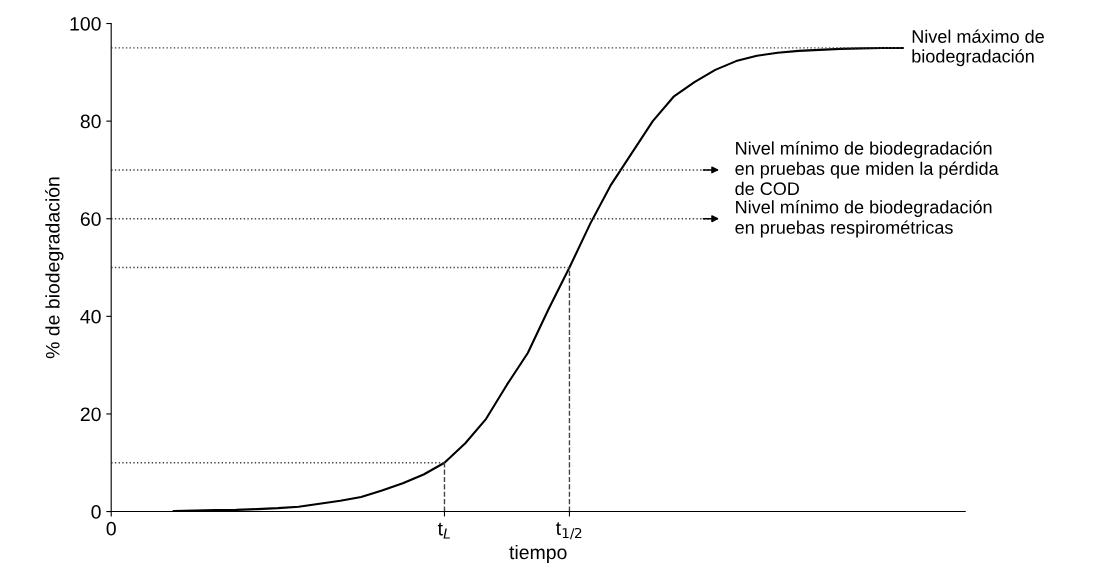 Image resolution: width=1112 pixels, height=588 pixels. I want to click on y-tick-label: 0, so click(96, 512).